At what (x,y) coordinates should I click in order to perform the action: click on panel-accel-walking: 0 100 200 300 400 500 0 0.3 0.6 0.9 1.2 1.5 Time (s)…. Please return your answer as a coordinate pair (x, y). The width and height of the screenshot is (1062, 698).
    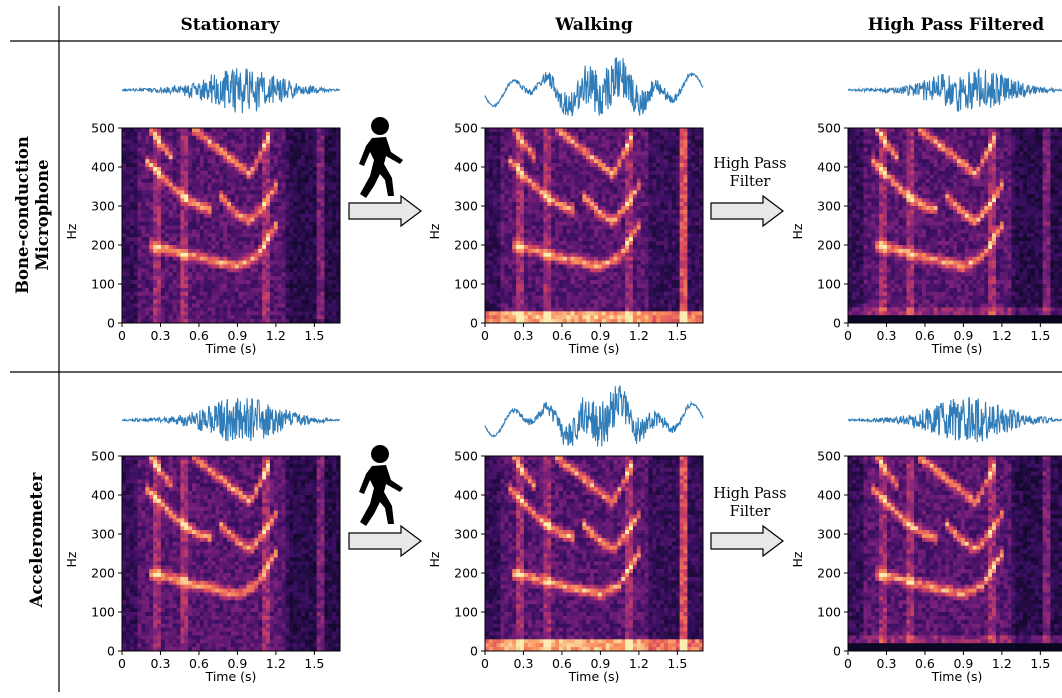
    Looking at the image, I should click on (565, 534).